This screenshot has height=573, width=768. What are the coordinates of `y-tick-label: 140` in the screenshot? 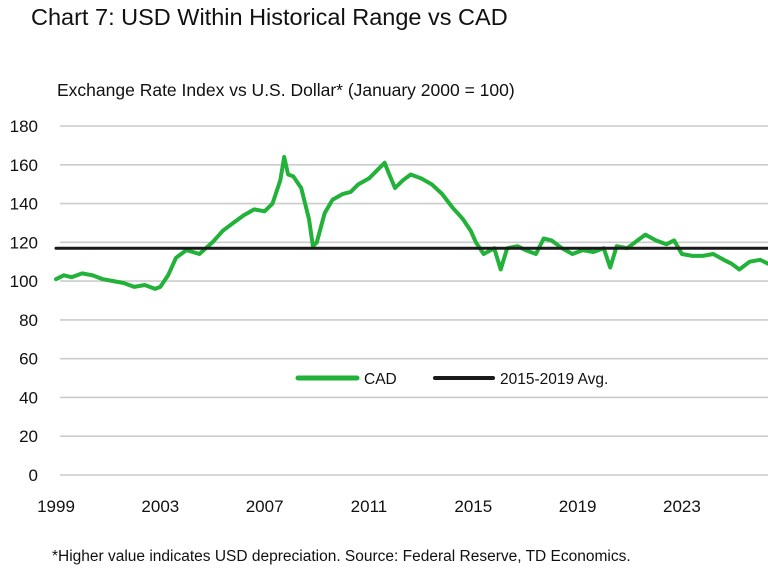 It's located at (24, 204).